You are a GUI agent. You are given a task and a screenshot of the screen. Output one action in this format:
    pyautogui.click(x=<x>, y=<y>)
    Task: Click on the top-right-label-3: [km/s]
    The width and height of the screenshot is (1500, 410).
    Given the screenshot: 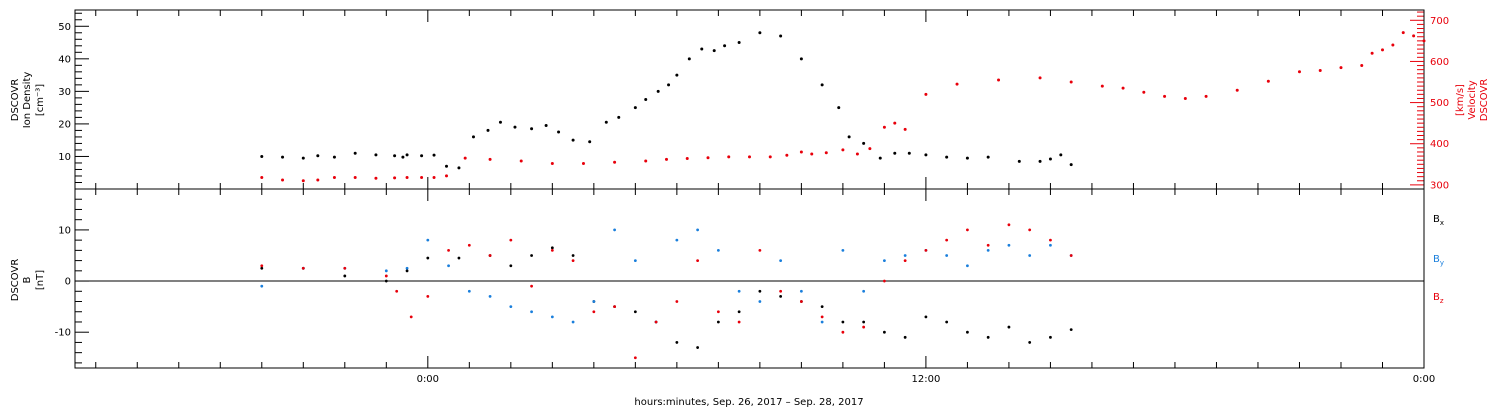 What is the action you would take?
    pyautogui.click(x=1460, y=100)
    